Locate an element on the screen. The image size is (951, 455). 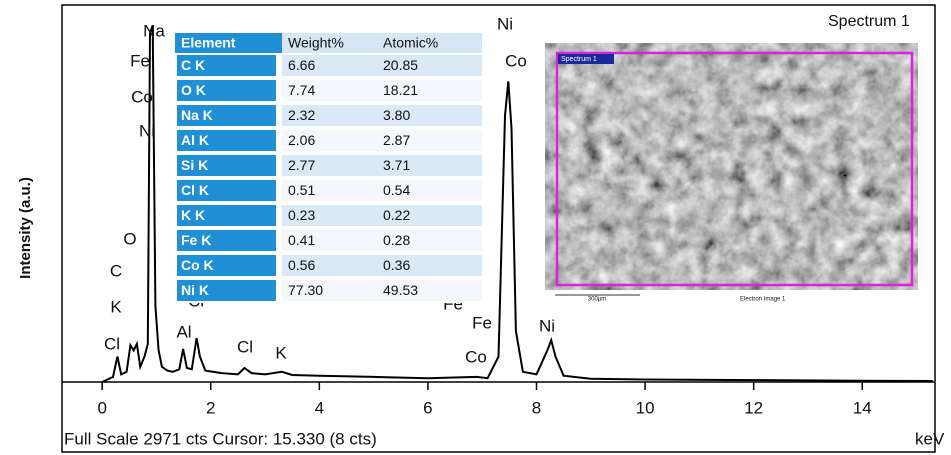
table-cell: 77.30 is located at coordinates (305, 290).